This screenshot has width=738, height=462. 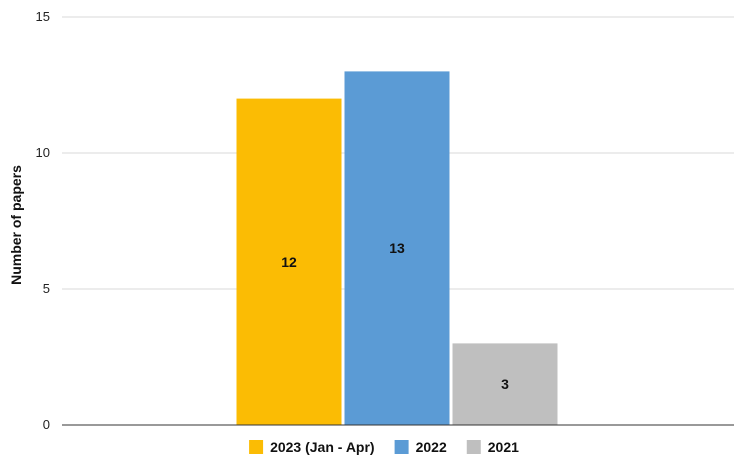 What do you see at coordinates (43, 16) in the screenshot?
I see `y-tick-label: 15` at bounding box center [43, 16].